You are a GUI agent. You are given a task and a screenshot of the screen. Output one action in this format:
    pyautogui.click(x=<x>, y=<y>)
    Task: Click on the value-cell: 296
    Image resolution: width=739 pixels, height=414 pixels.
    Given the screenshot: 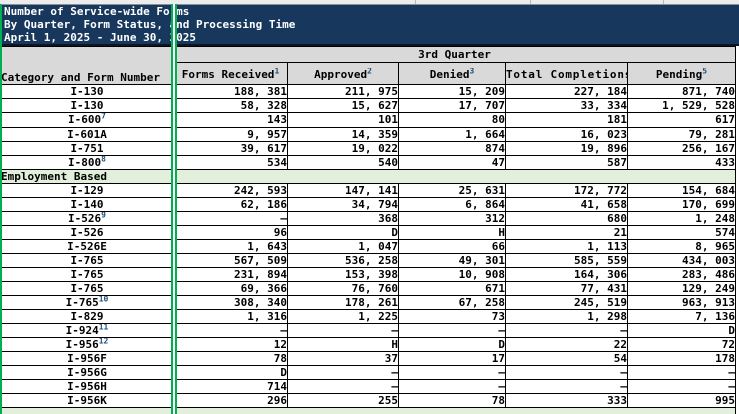 What is the action you would take?
    pyautogui.click(x=230, y=401)
    